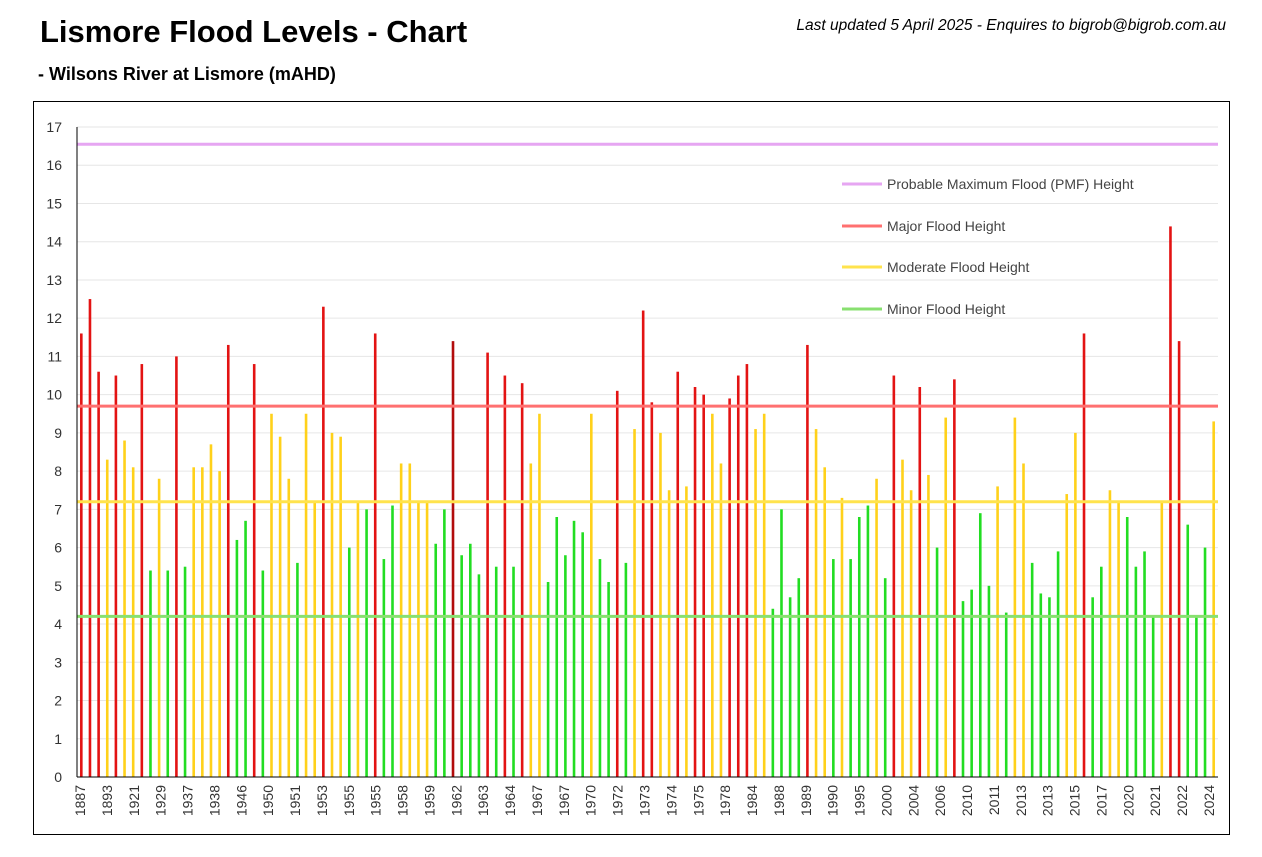 This screenshot has width=1262, height=857. What do you see at coordinates (994, 800) in the screenshot?
I see `x-tick-label: 2011` at bounding box center [994, 800].